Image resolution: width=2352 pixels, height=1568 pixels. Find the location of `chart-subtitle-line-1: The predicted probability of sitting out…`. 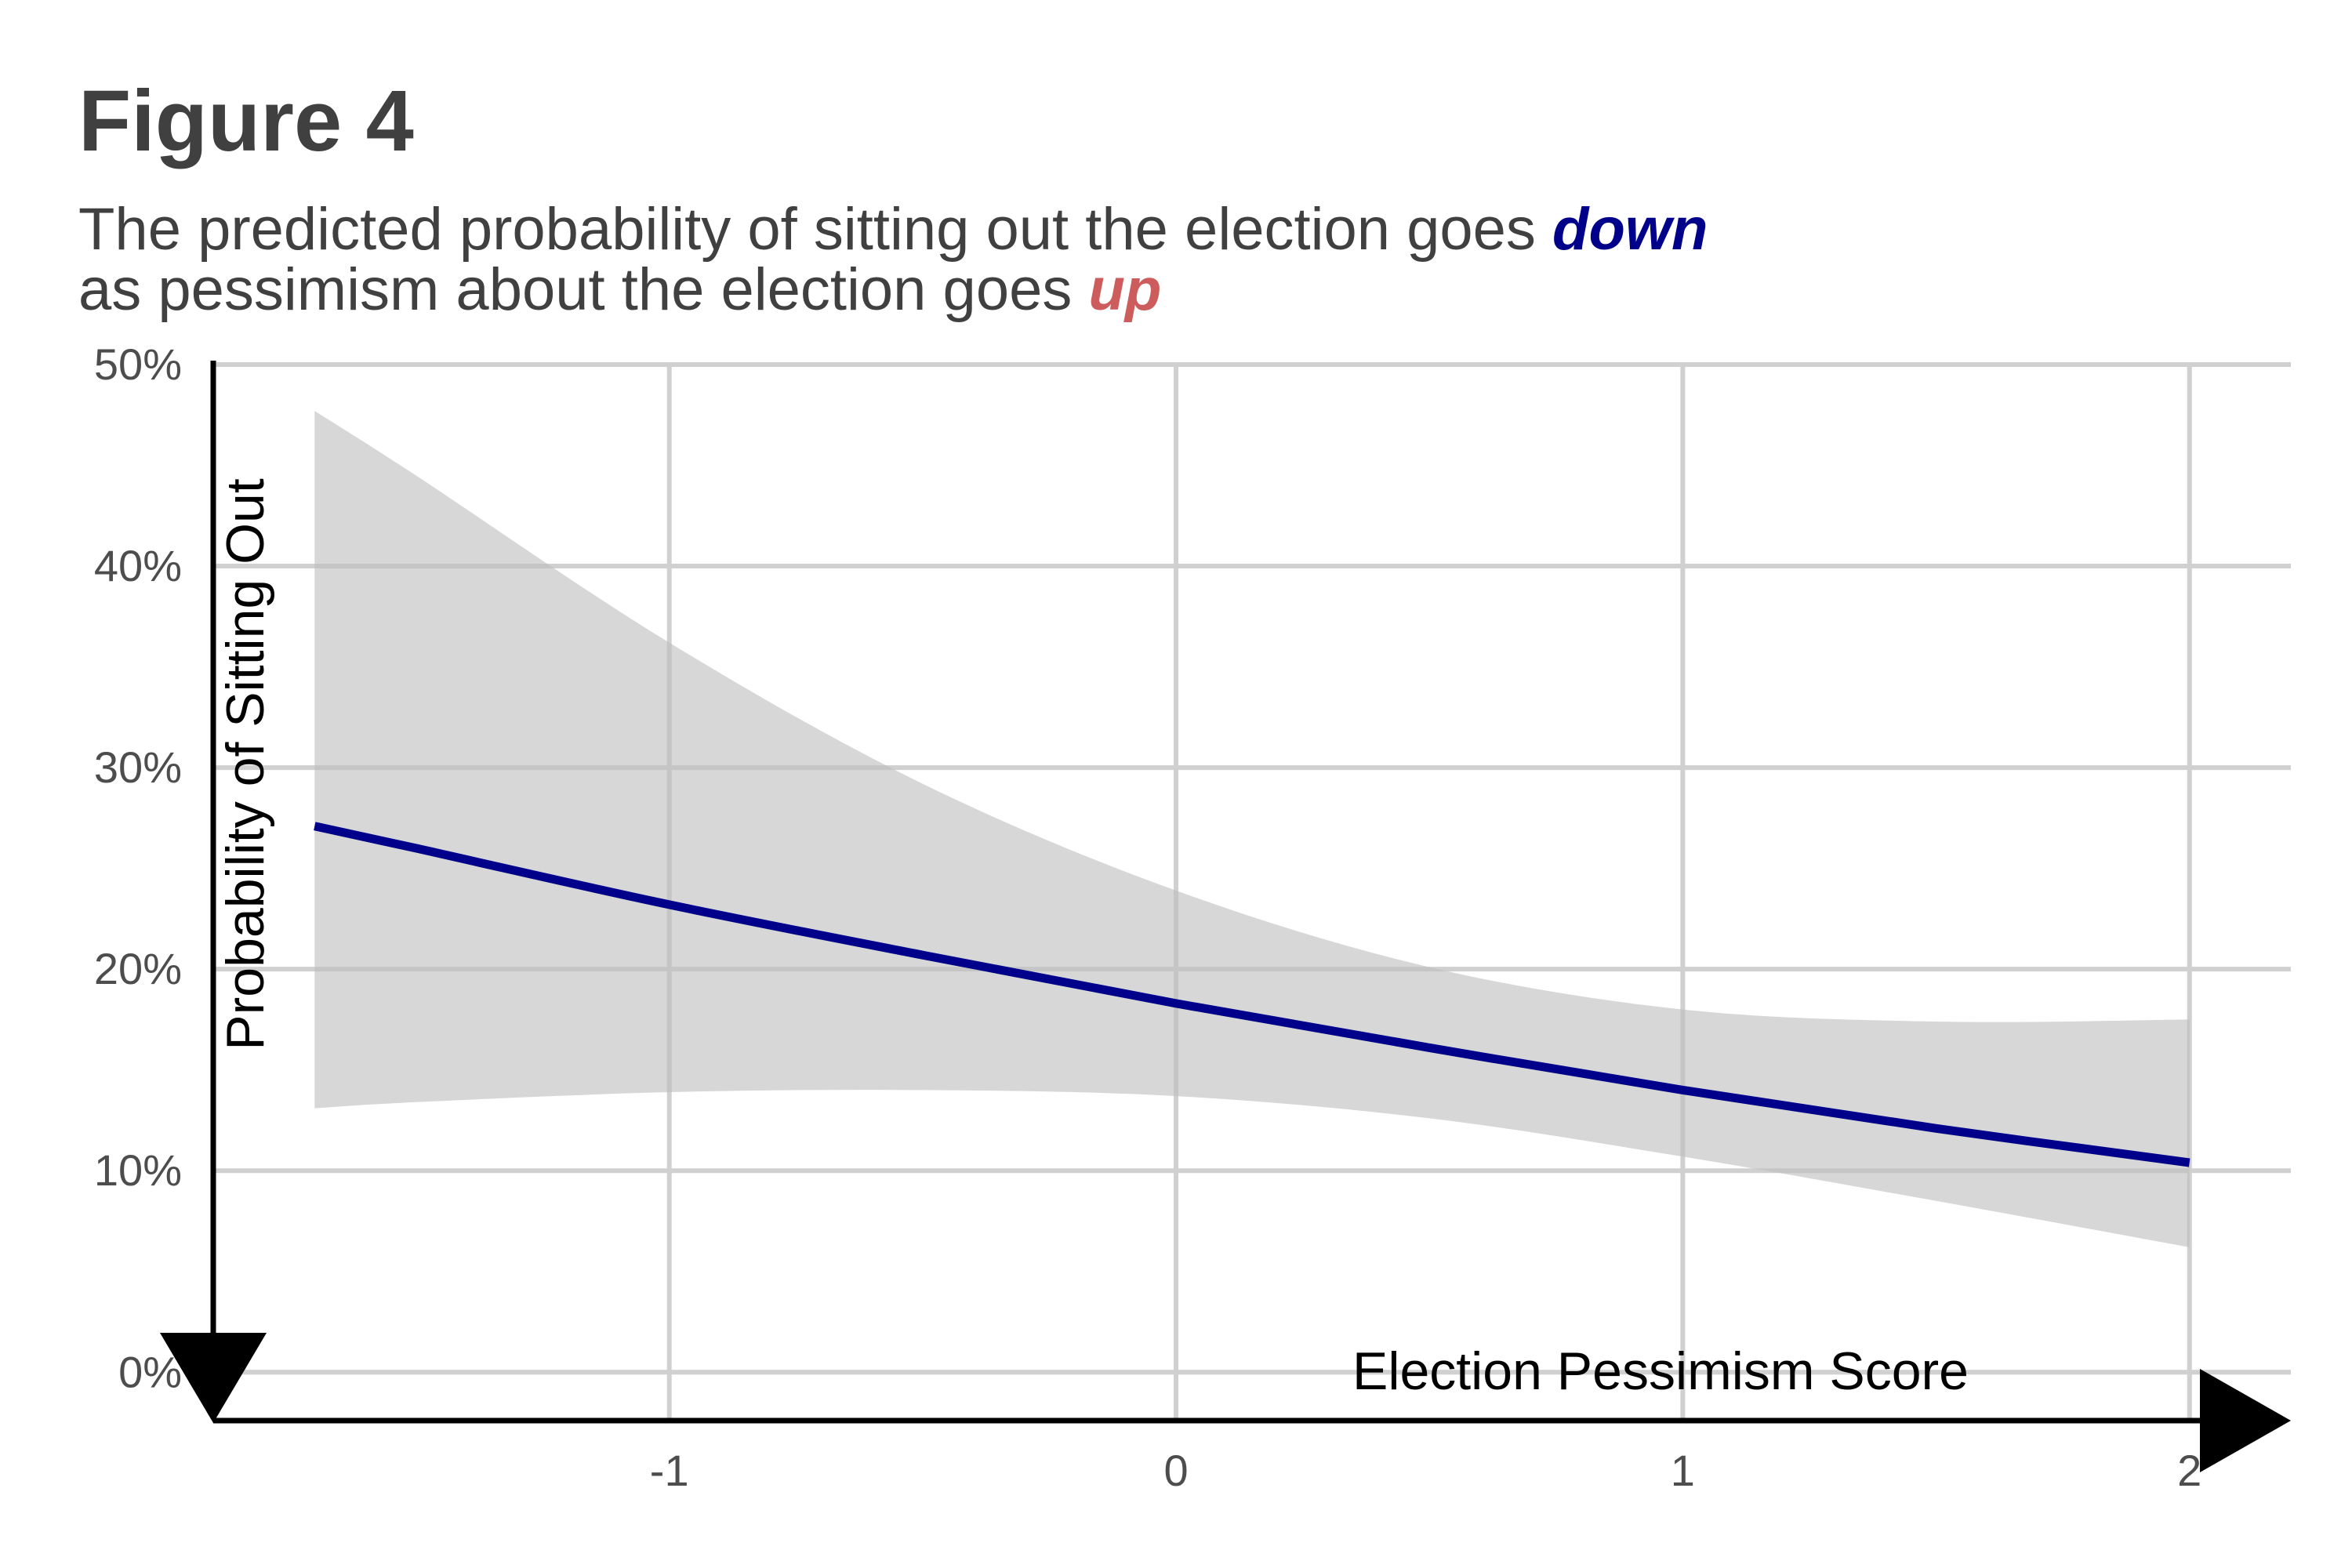

chart-subtitle-line-1: The predicted probability of sitting out… is located at coordinates (893, 229).